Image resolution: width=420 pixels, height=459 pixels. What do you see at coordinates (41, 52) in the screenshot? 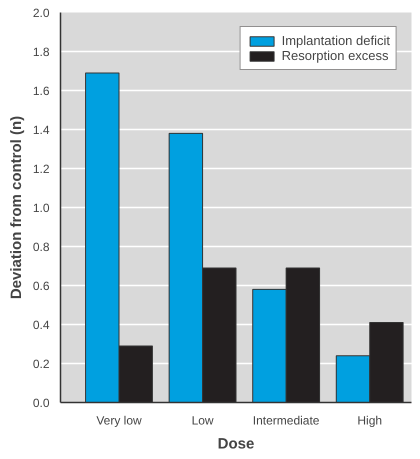
I see `y-tick-label: 1.8` at bounding box center [41, 52].